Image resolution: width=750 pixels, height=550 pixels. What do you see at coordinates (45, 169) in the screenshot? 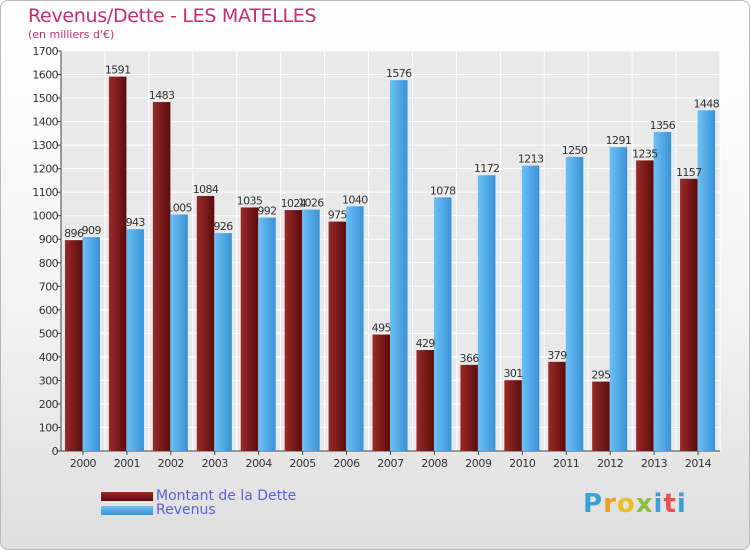
I see `y-tick-label: 1200` at bounding box center [45, 169].